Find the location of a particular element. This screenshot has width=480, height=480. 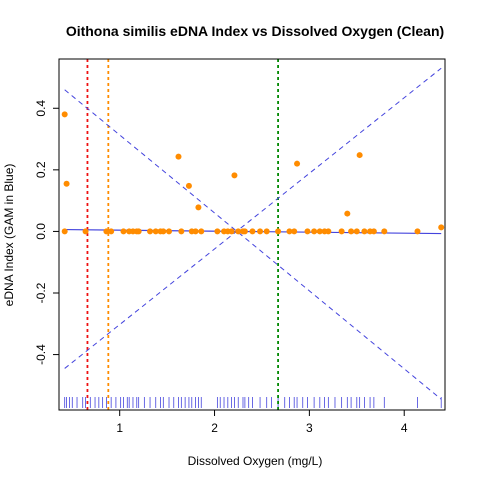

x-tick-label: 3 is located at coordinates (309, 428).